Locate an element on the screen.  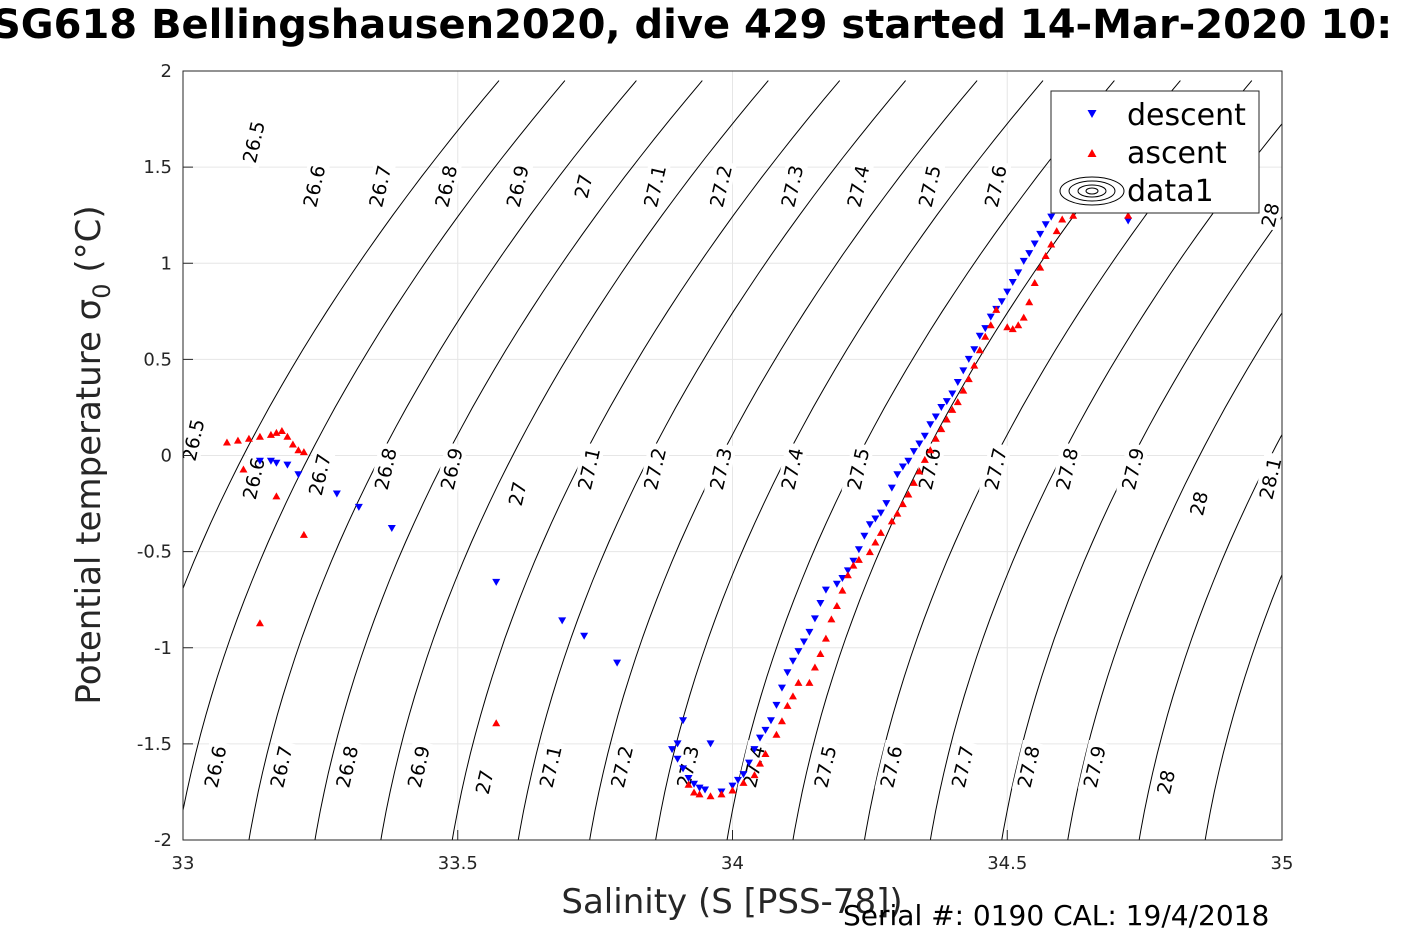
contour-label: 26.8 is located at coordinates (385, 468).